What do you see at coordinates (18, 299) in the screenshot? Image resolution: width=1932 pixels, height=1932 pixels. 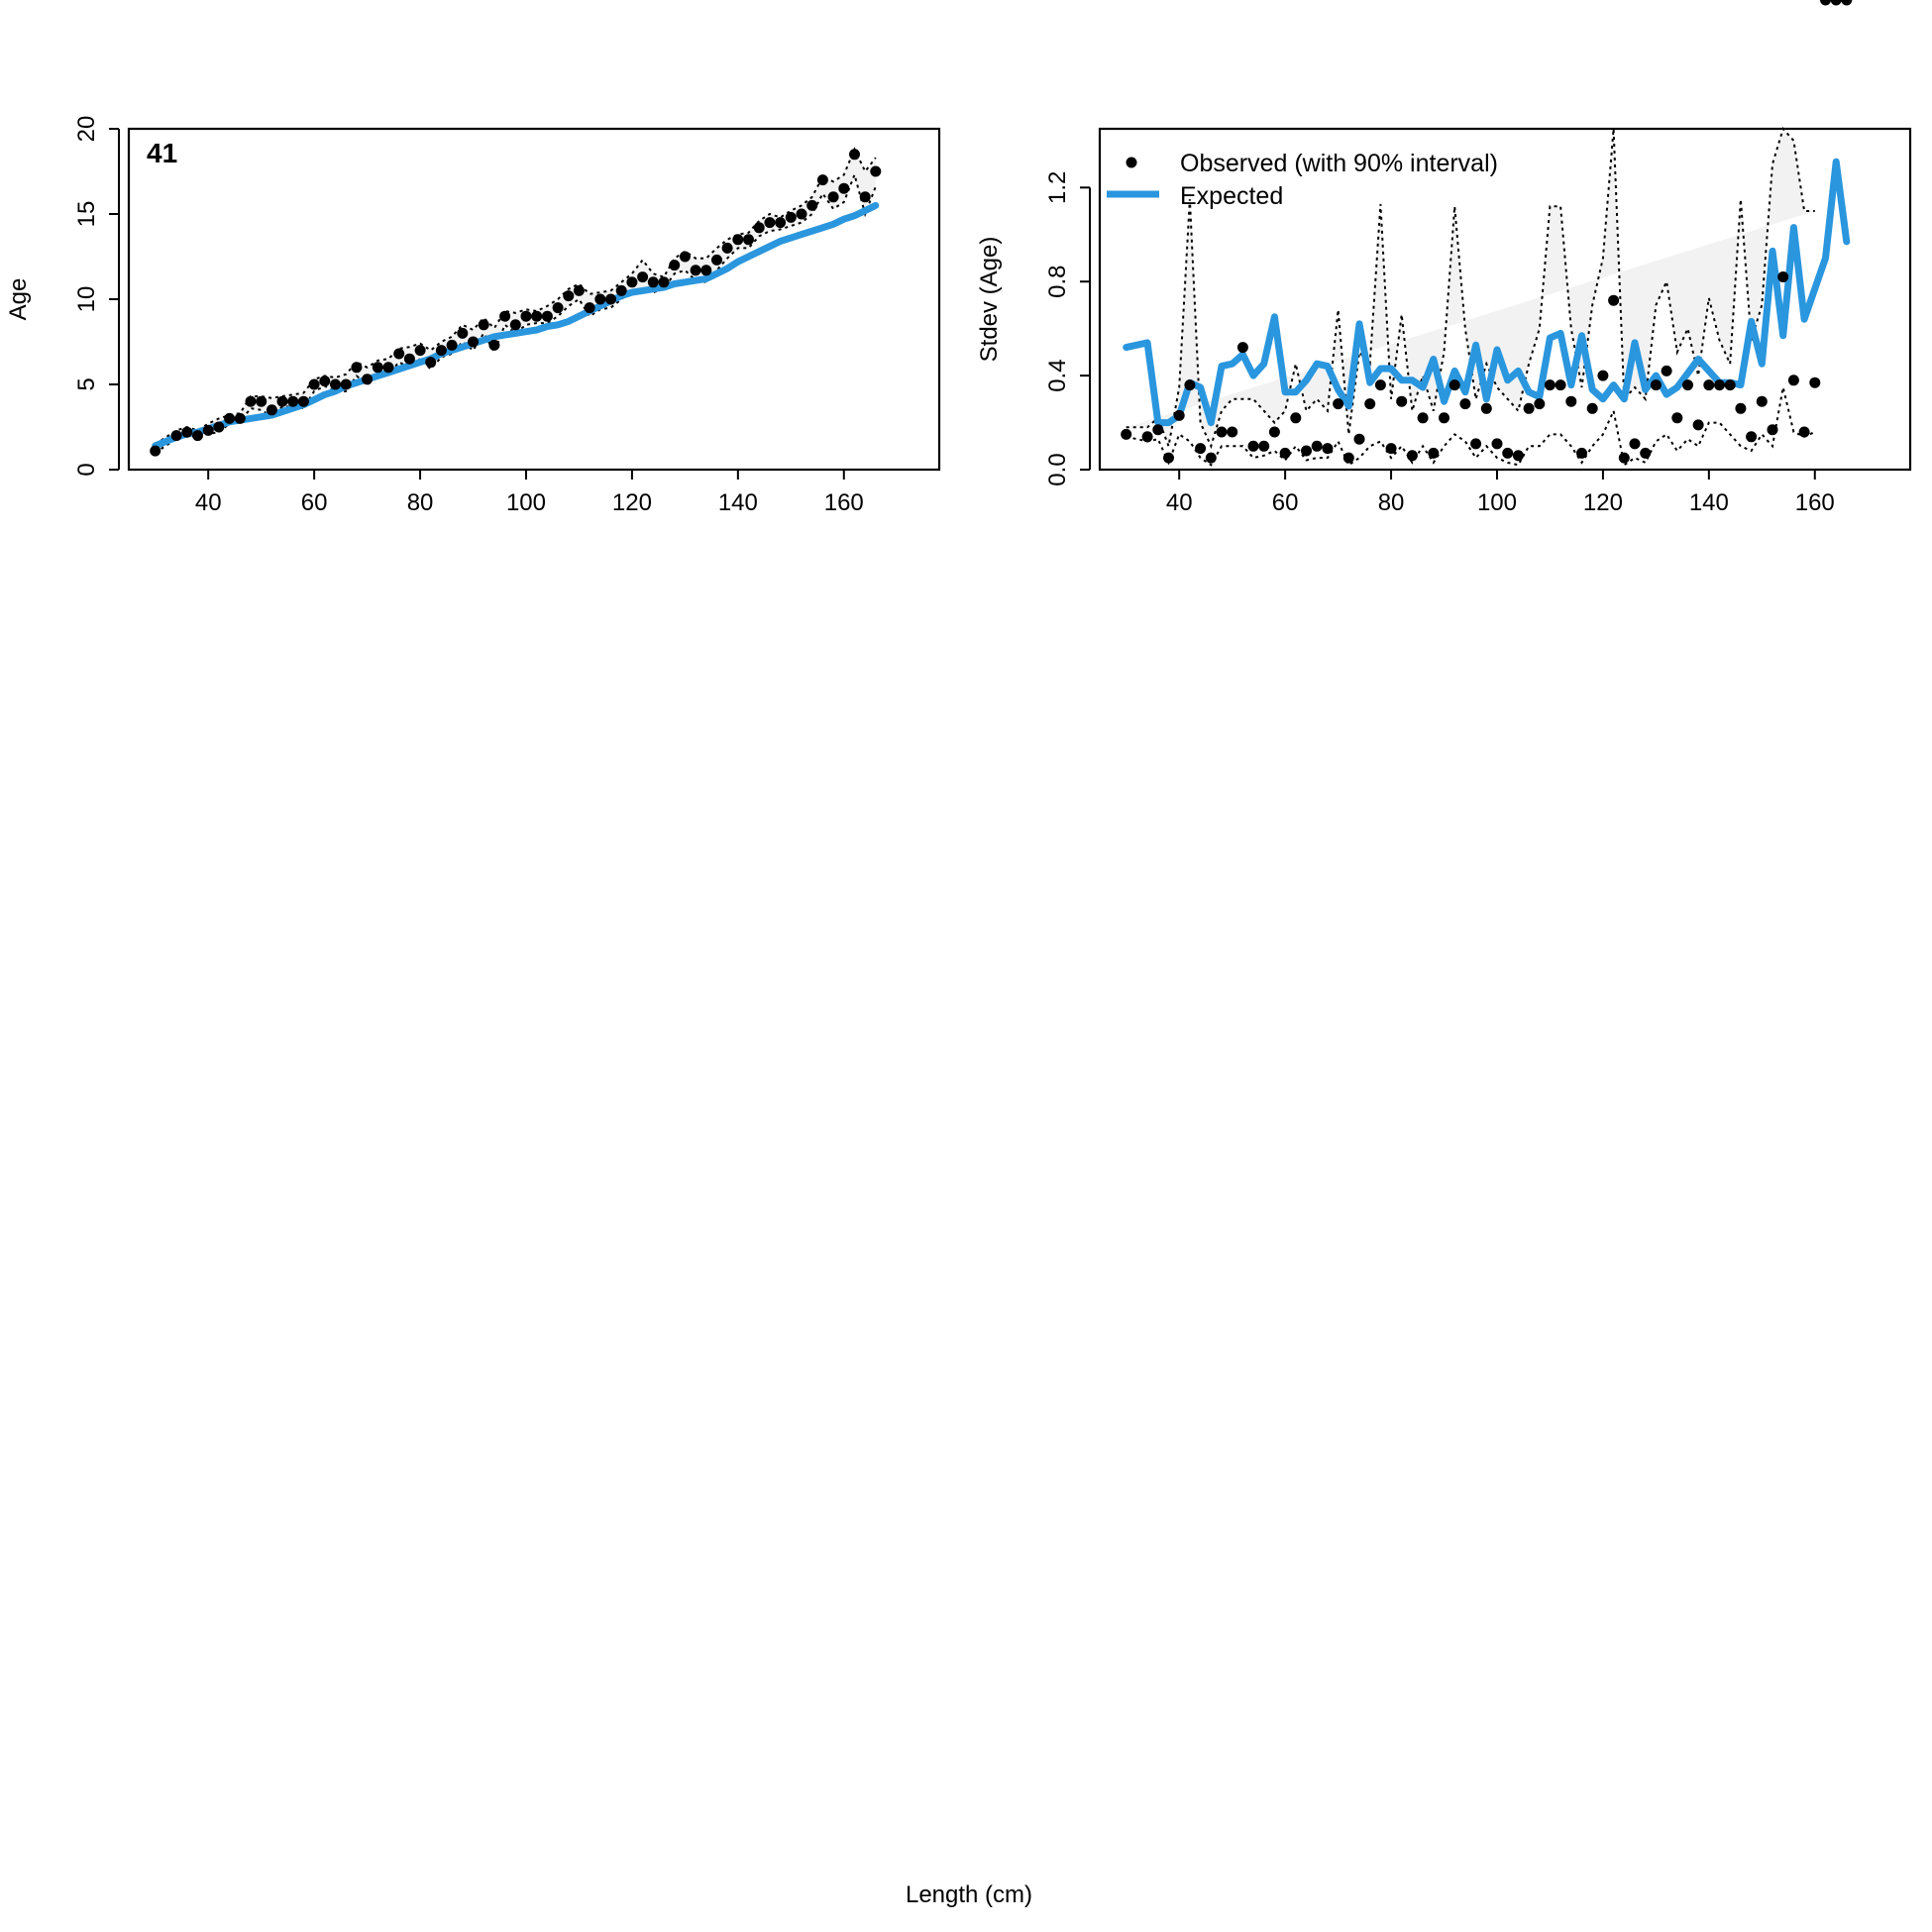 I see `age-y-axis-title: Age` at bounding box center [18, 299].